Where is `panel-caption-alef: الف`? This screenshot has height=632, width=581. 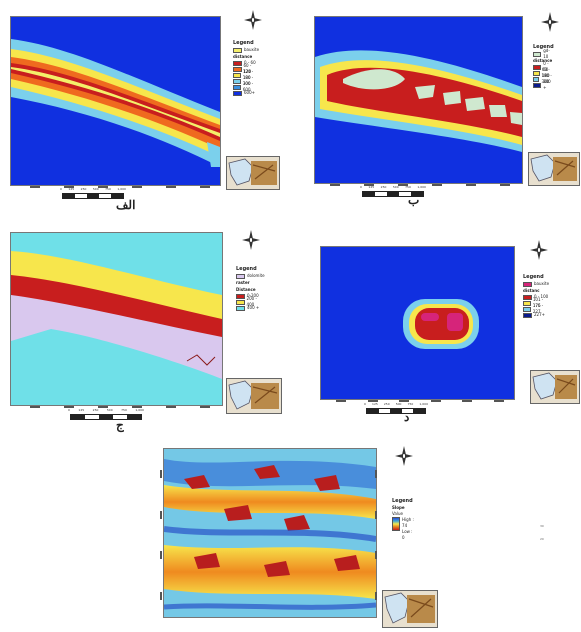
panel-caption-alef: الف is located at coordinates (126, 205).